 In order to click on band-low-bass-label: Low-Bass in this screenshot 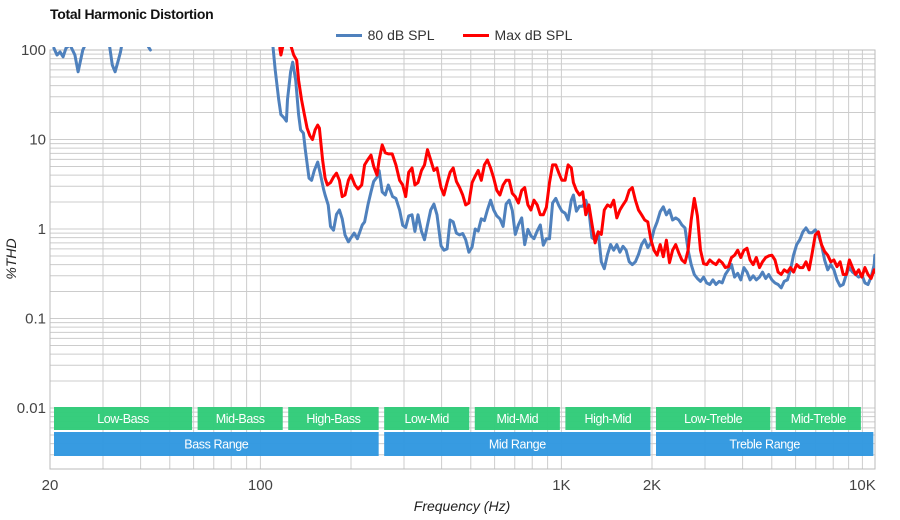, I will do `click(123, 419)`.